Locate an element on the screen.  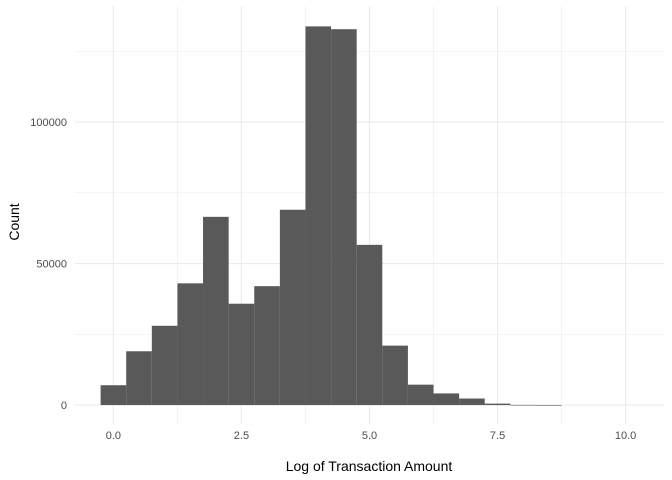
x-axis-title: Log of Transaction Amount is located at coordinates (369, 466).